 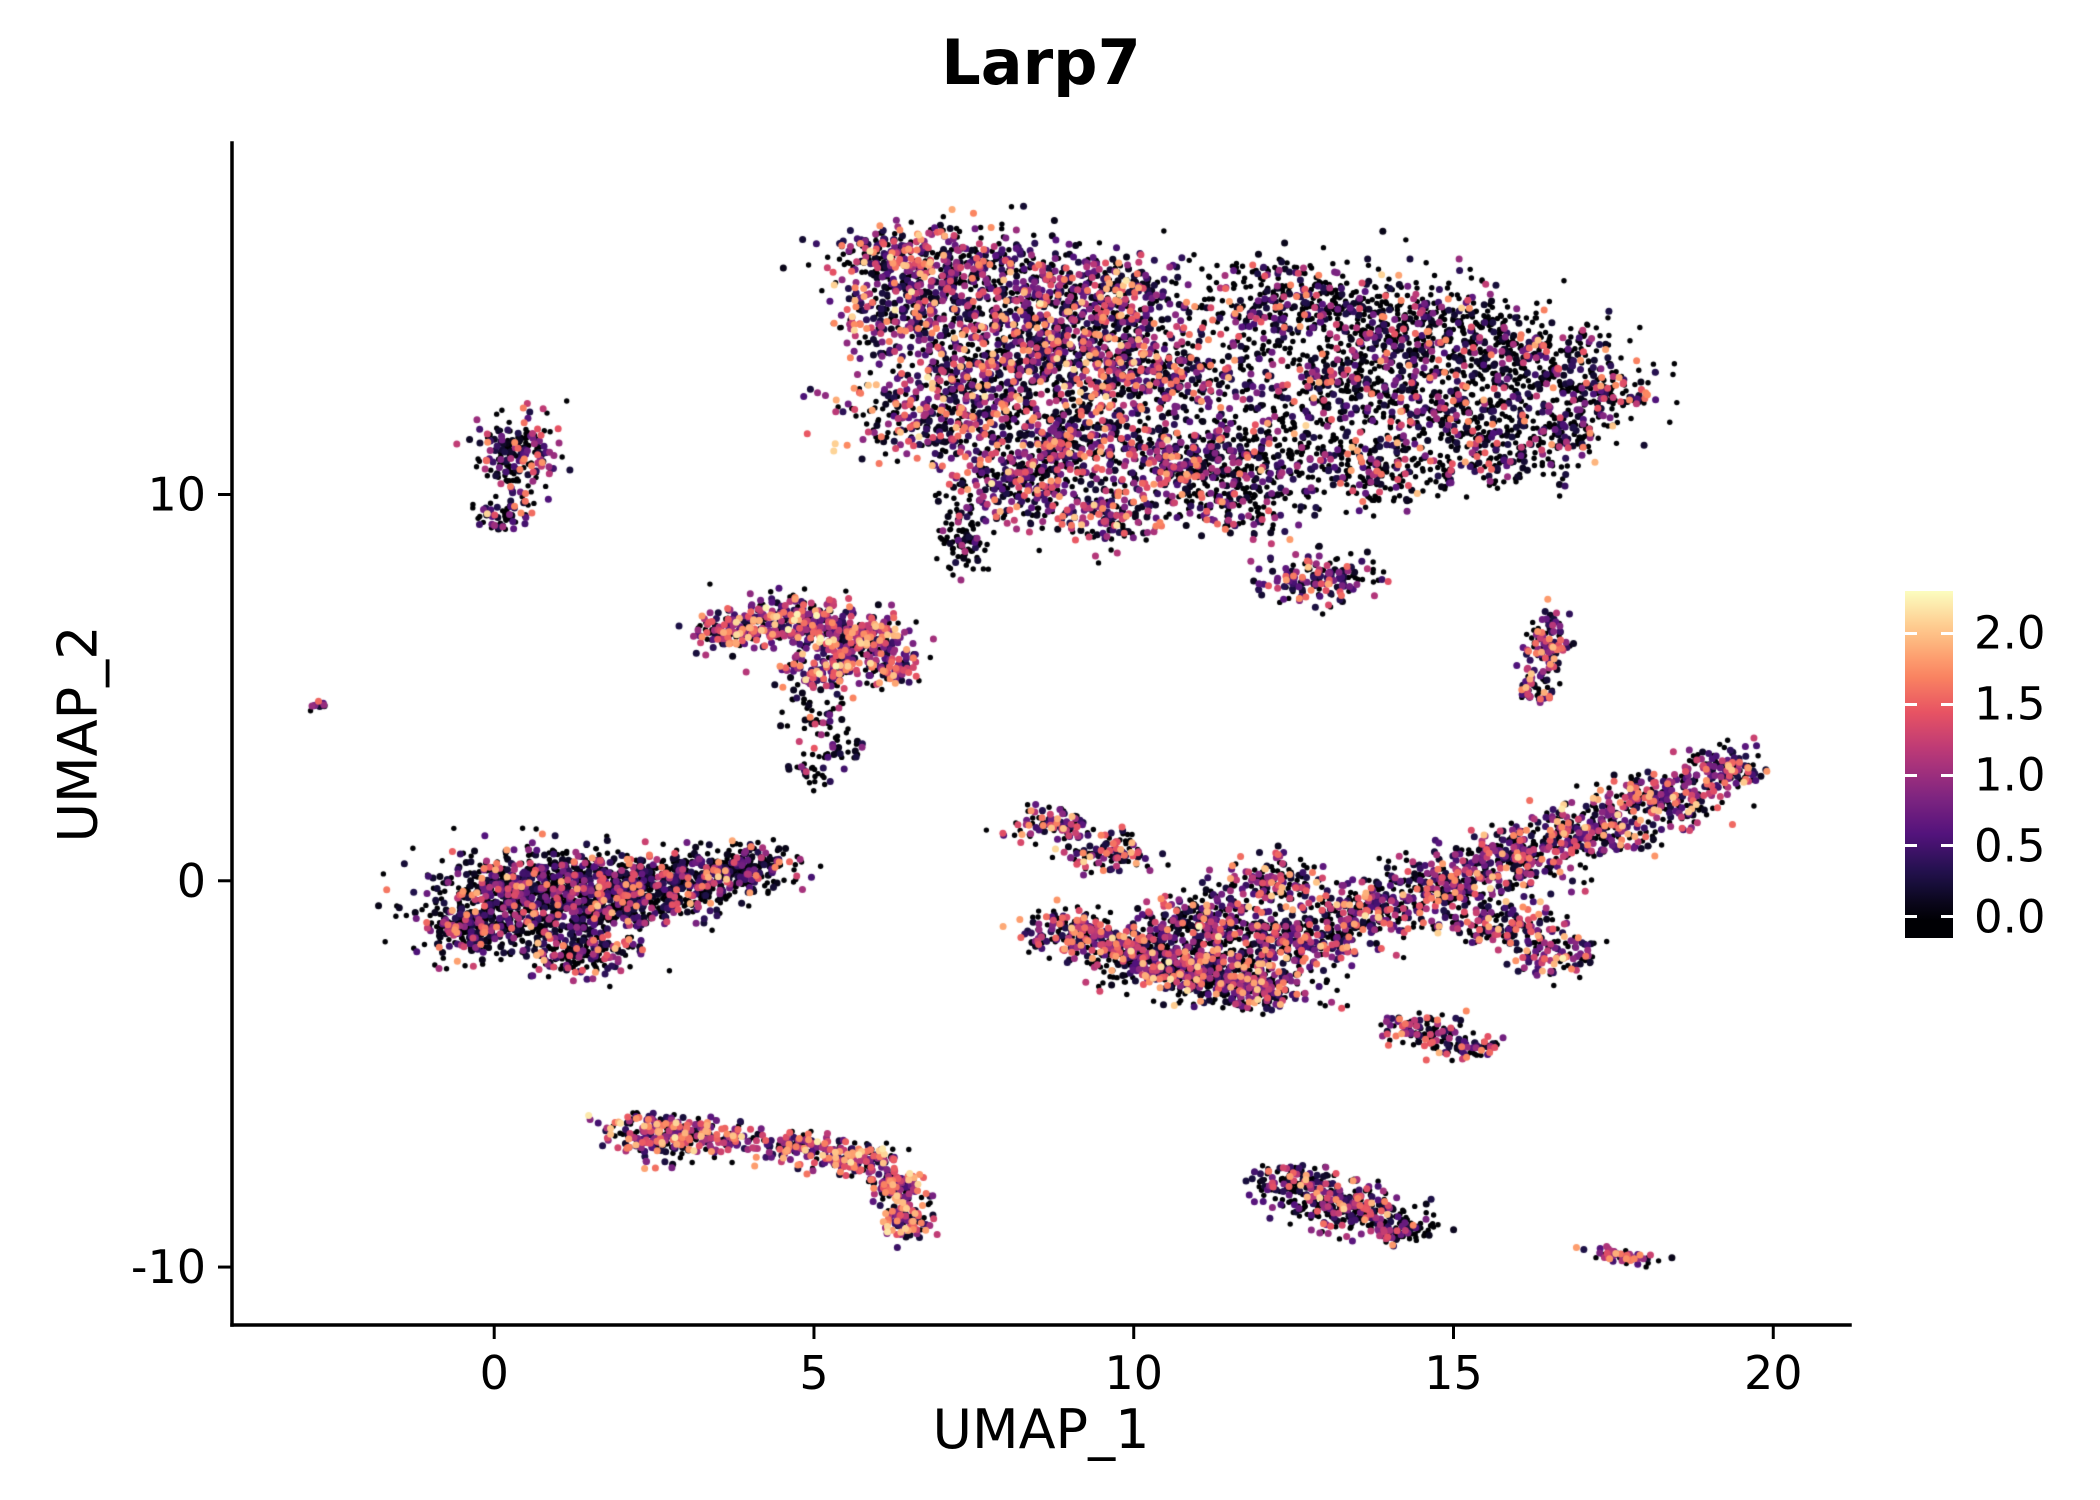 What do you see at coordinates (813, 1373) in the screenshot?
I see `x-tick-label: 5` at bounding box center [813, 1373].